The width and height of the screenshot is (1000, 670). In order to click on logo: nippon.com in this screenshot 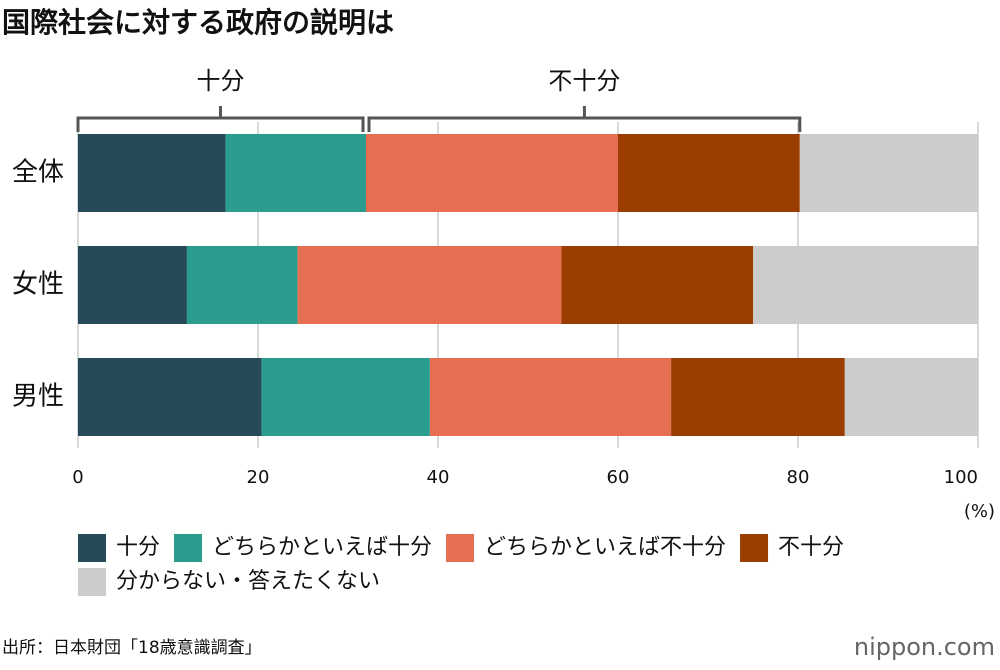, I will do `click(924, 647)`.